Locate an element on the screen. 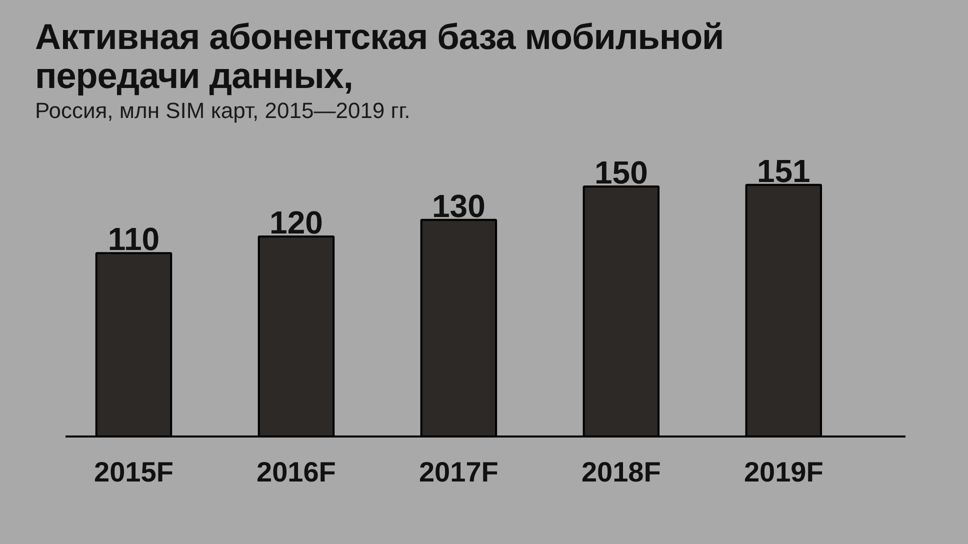  chart-subtitle: Россия, млн SIM карт, 2015—2019 гг. is located at coordinates (223, 111).